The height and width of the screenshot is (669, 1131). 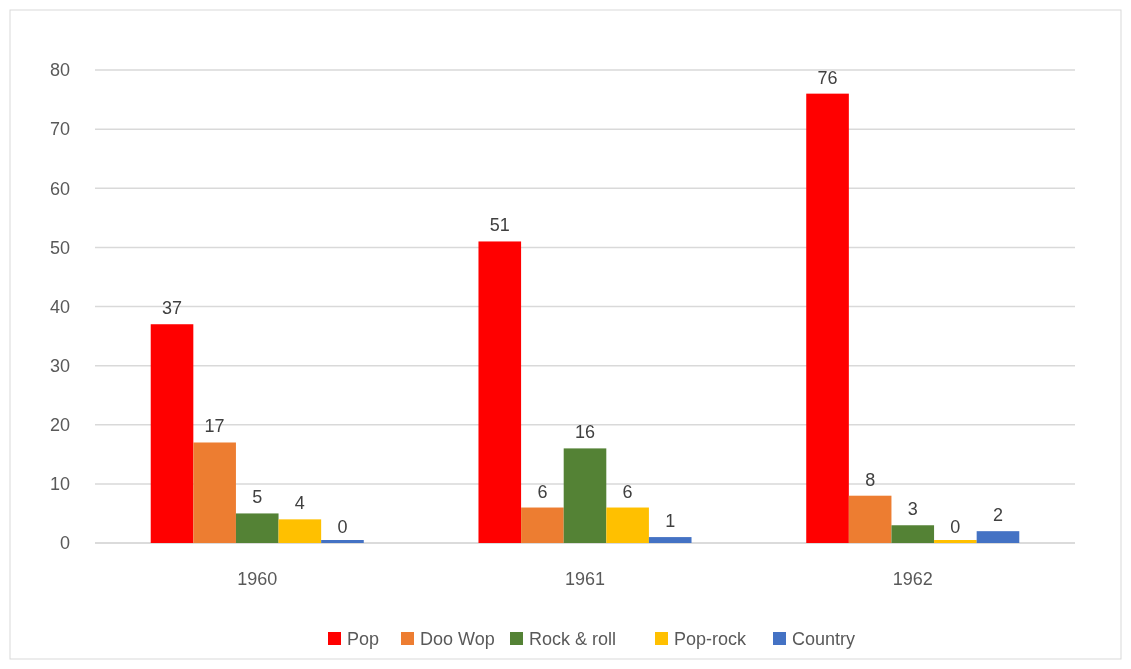 What do you see at coordinates (827, 77) in the screenshot?
I see `data-label: 76` at bounding box center [827, 77].